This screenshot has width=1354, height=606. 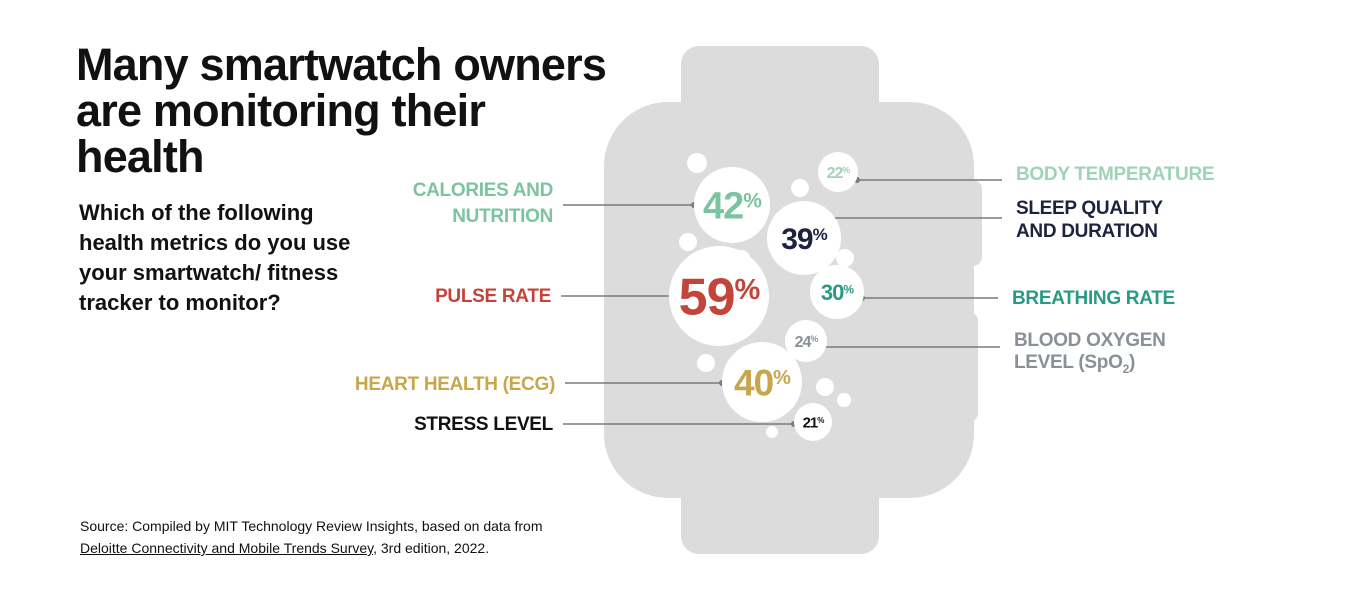 I want to click on bubble-value: 40%, so click(x=762, y=382).